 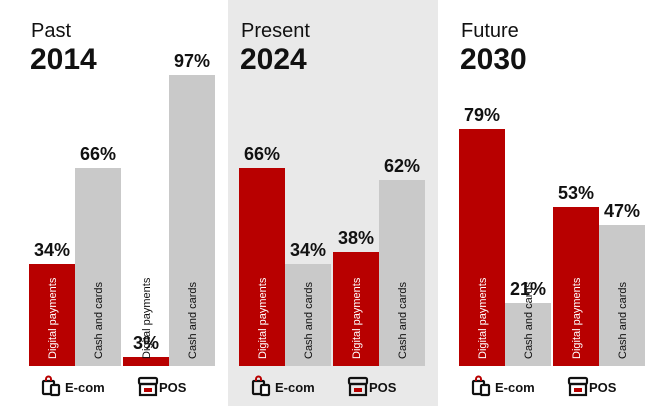 I want to click on group-pos: 38% Digital payments 62% Cash and cards POS, so click(x=379, y=276).